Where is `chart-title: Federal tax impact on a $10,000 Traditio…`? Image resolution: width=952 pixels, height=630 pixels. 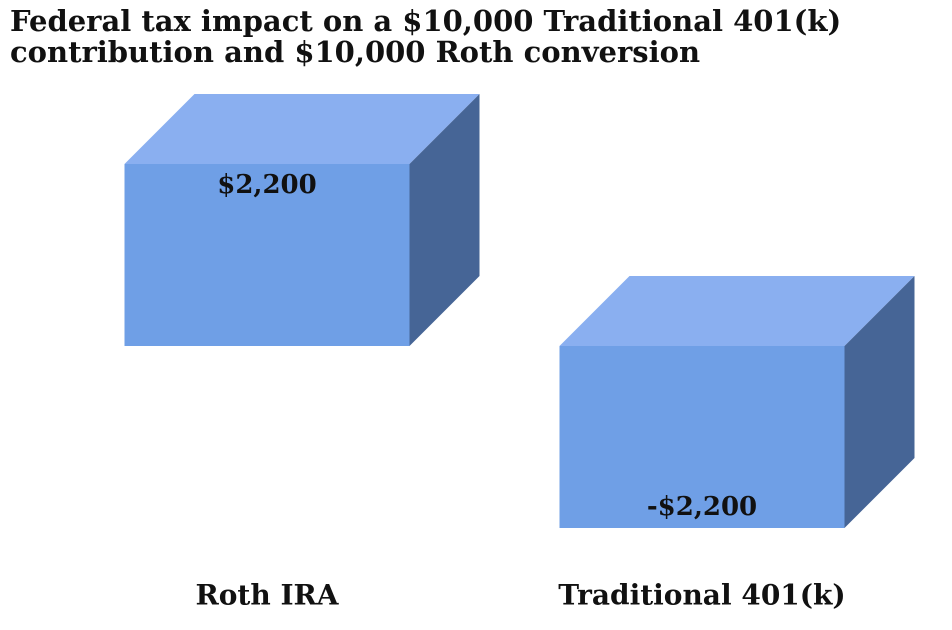
chart-title: Federal tax impact on a $10,000 Traditio… is located at coordinates (426, 36).